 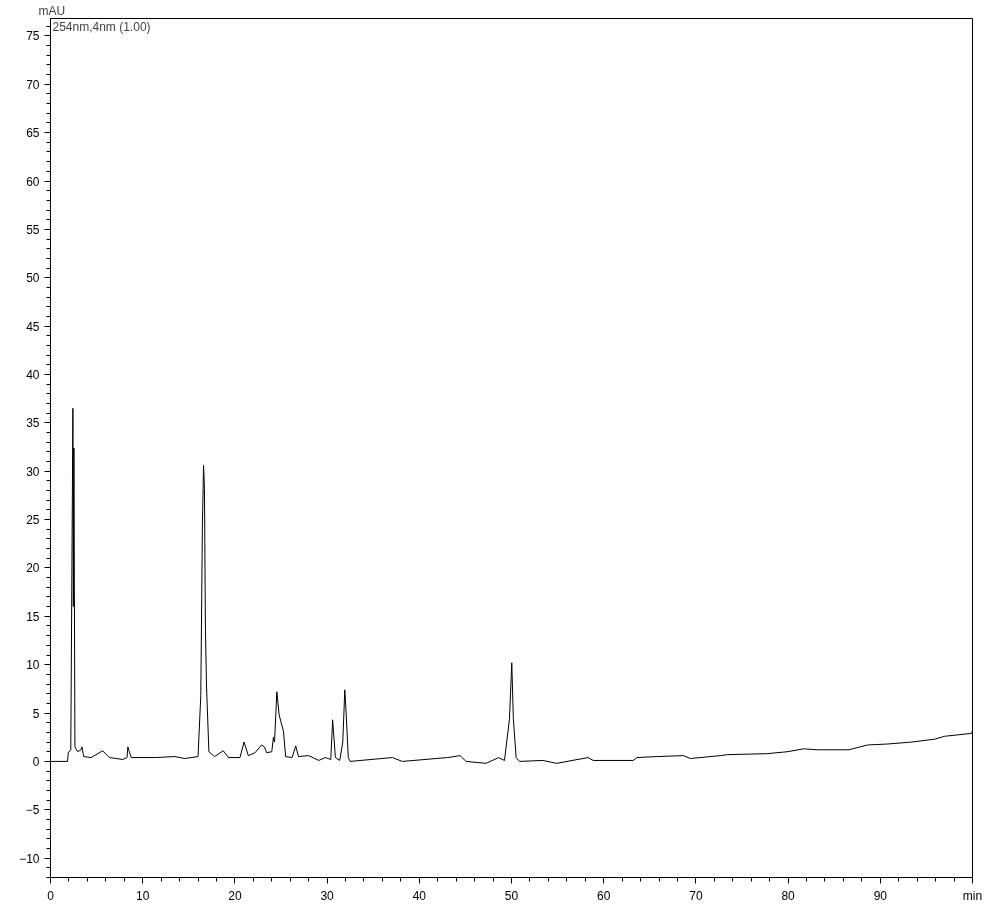 I want to click on y-tick-label: 20, so click(x=33, y=568).